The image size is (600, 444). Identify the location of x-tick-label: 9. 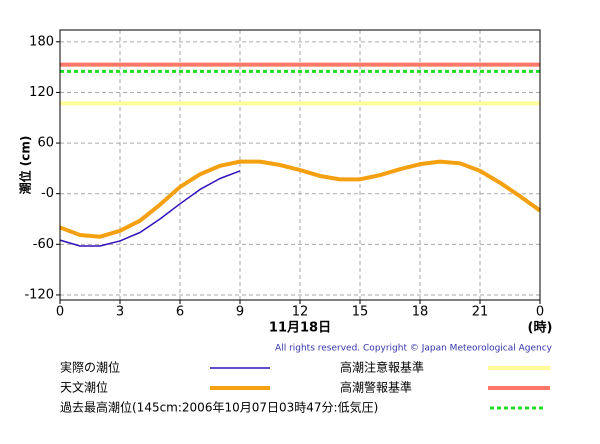
(240, 312).